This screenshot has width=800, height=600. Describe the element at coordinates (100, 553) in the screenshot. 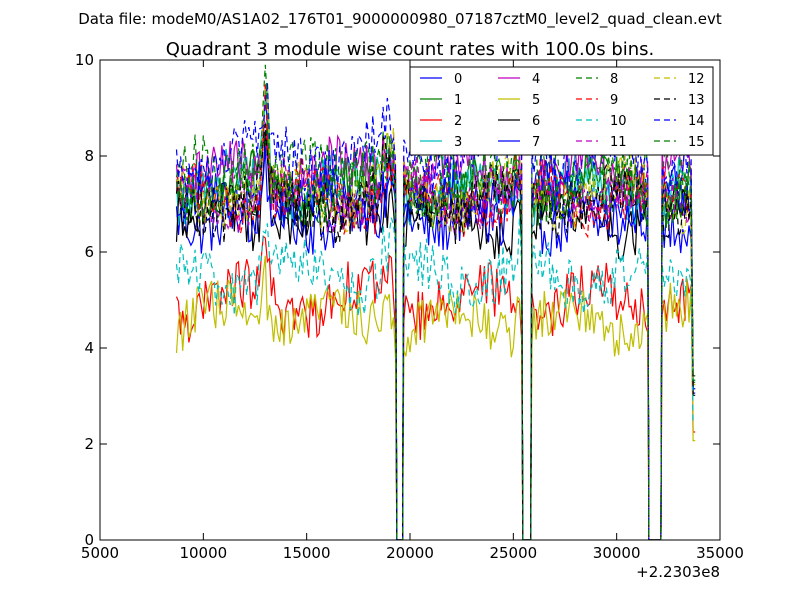

I see `x-tick-label: 5000` at that location.